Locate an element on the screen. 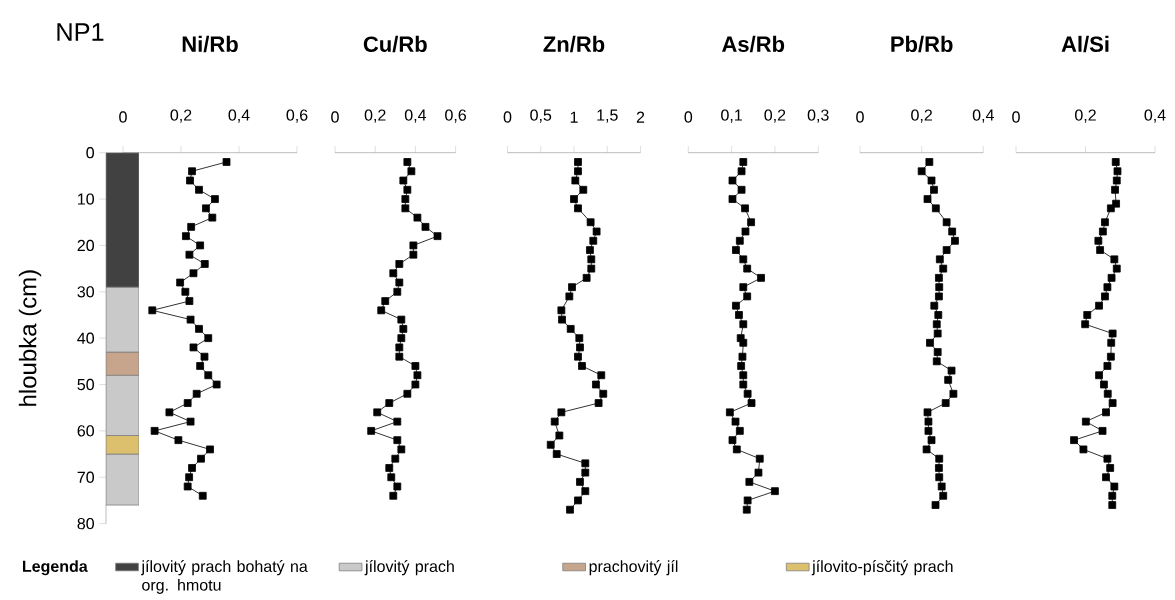 The image size is (1175, 600). chart-title: Ni/Rb is located at coordinates (210, 44).